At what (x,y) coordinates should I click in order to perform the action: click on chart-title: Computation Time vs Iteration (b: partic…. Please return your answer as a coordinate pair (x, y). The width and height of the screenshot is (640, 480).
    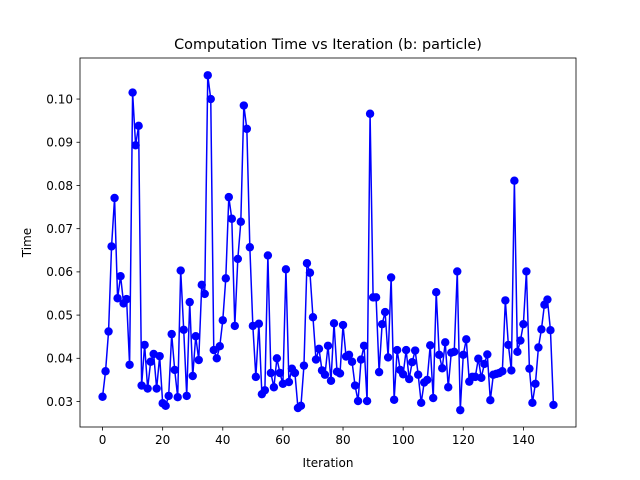
    Looking at the image, I should click on (328, 45).